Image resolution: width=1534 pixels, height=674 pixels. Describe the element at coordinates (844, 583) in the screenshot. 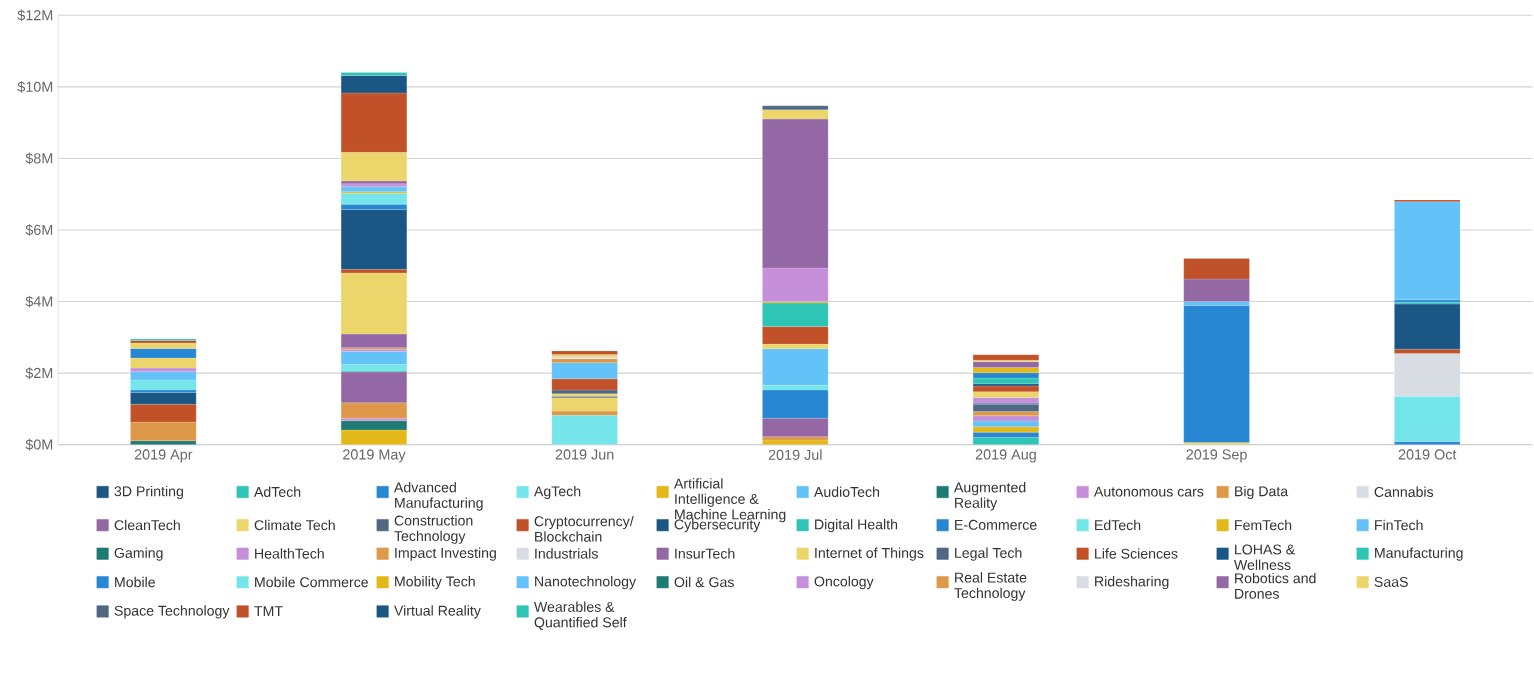

I see `legend-label: Oncology` at that location.